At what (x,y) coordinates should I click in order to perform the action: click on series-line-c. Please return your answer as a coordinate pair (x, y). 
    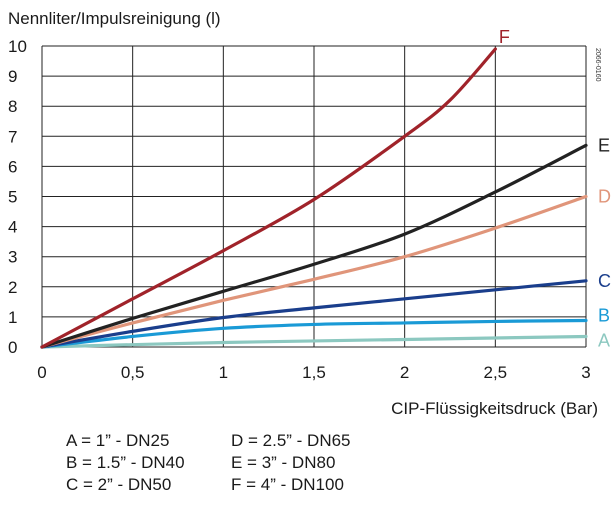
    Looking at the image, I should click on (314, 314).